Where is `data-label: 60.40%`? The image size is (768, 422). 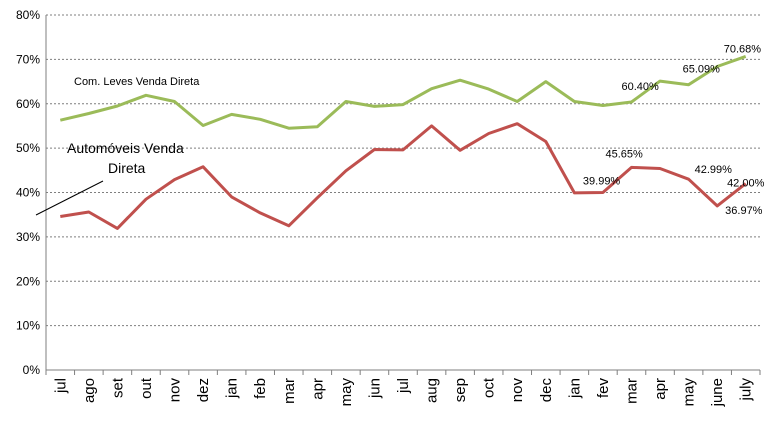 data-label: 60.40% is located at coordinates (640, 87).